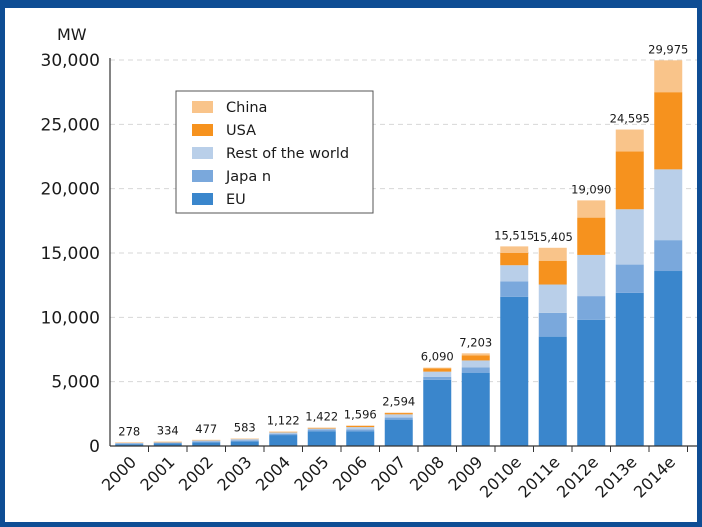  I want to click on bar-rest-of-the-world-2013e, so click(629, 237).